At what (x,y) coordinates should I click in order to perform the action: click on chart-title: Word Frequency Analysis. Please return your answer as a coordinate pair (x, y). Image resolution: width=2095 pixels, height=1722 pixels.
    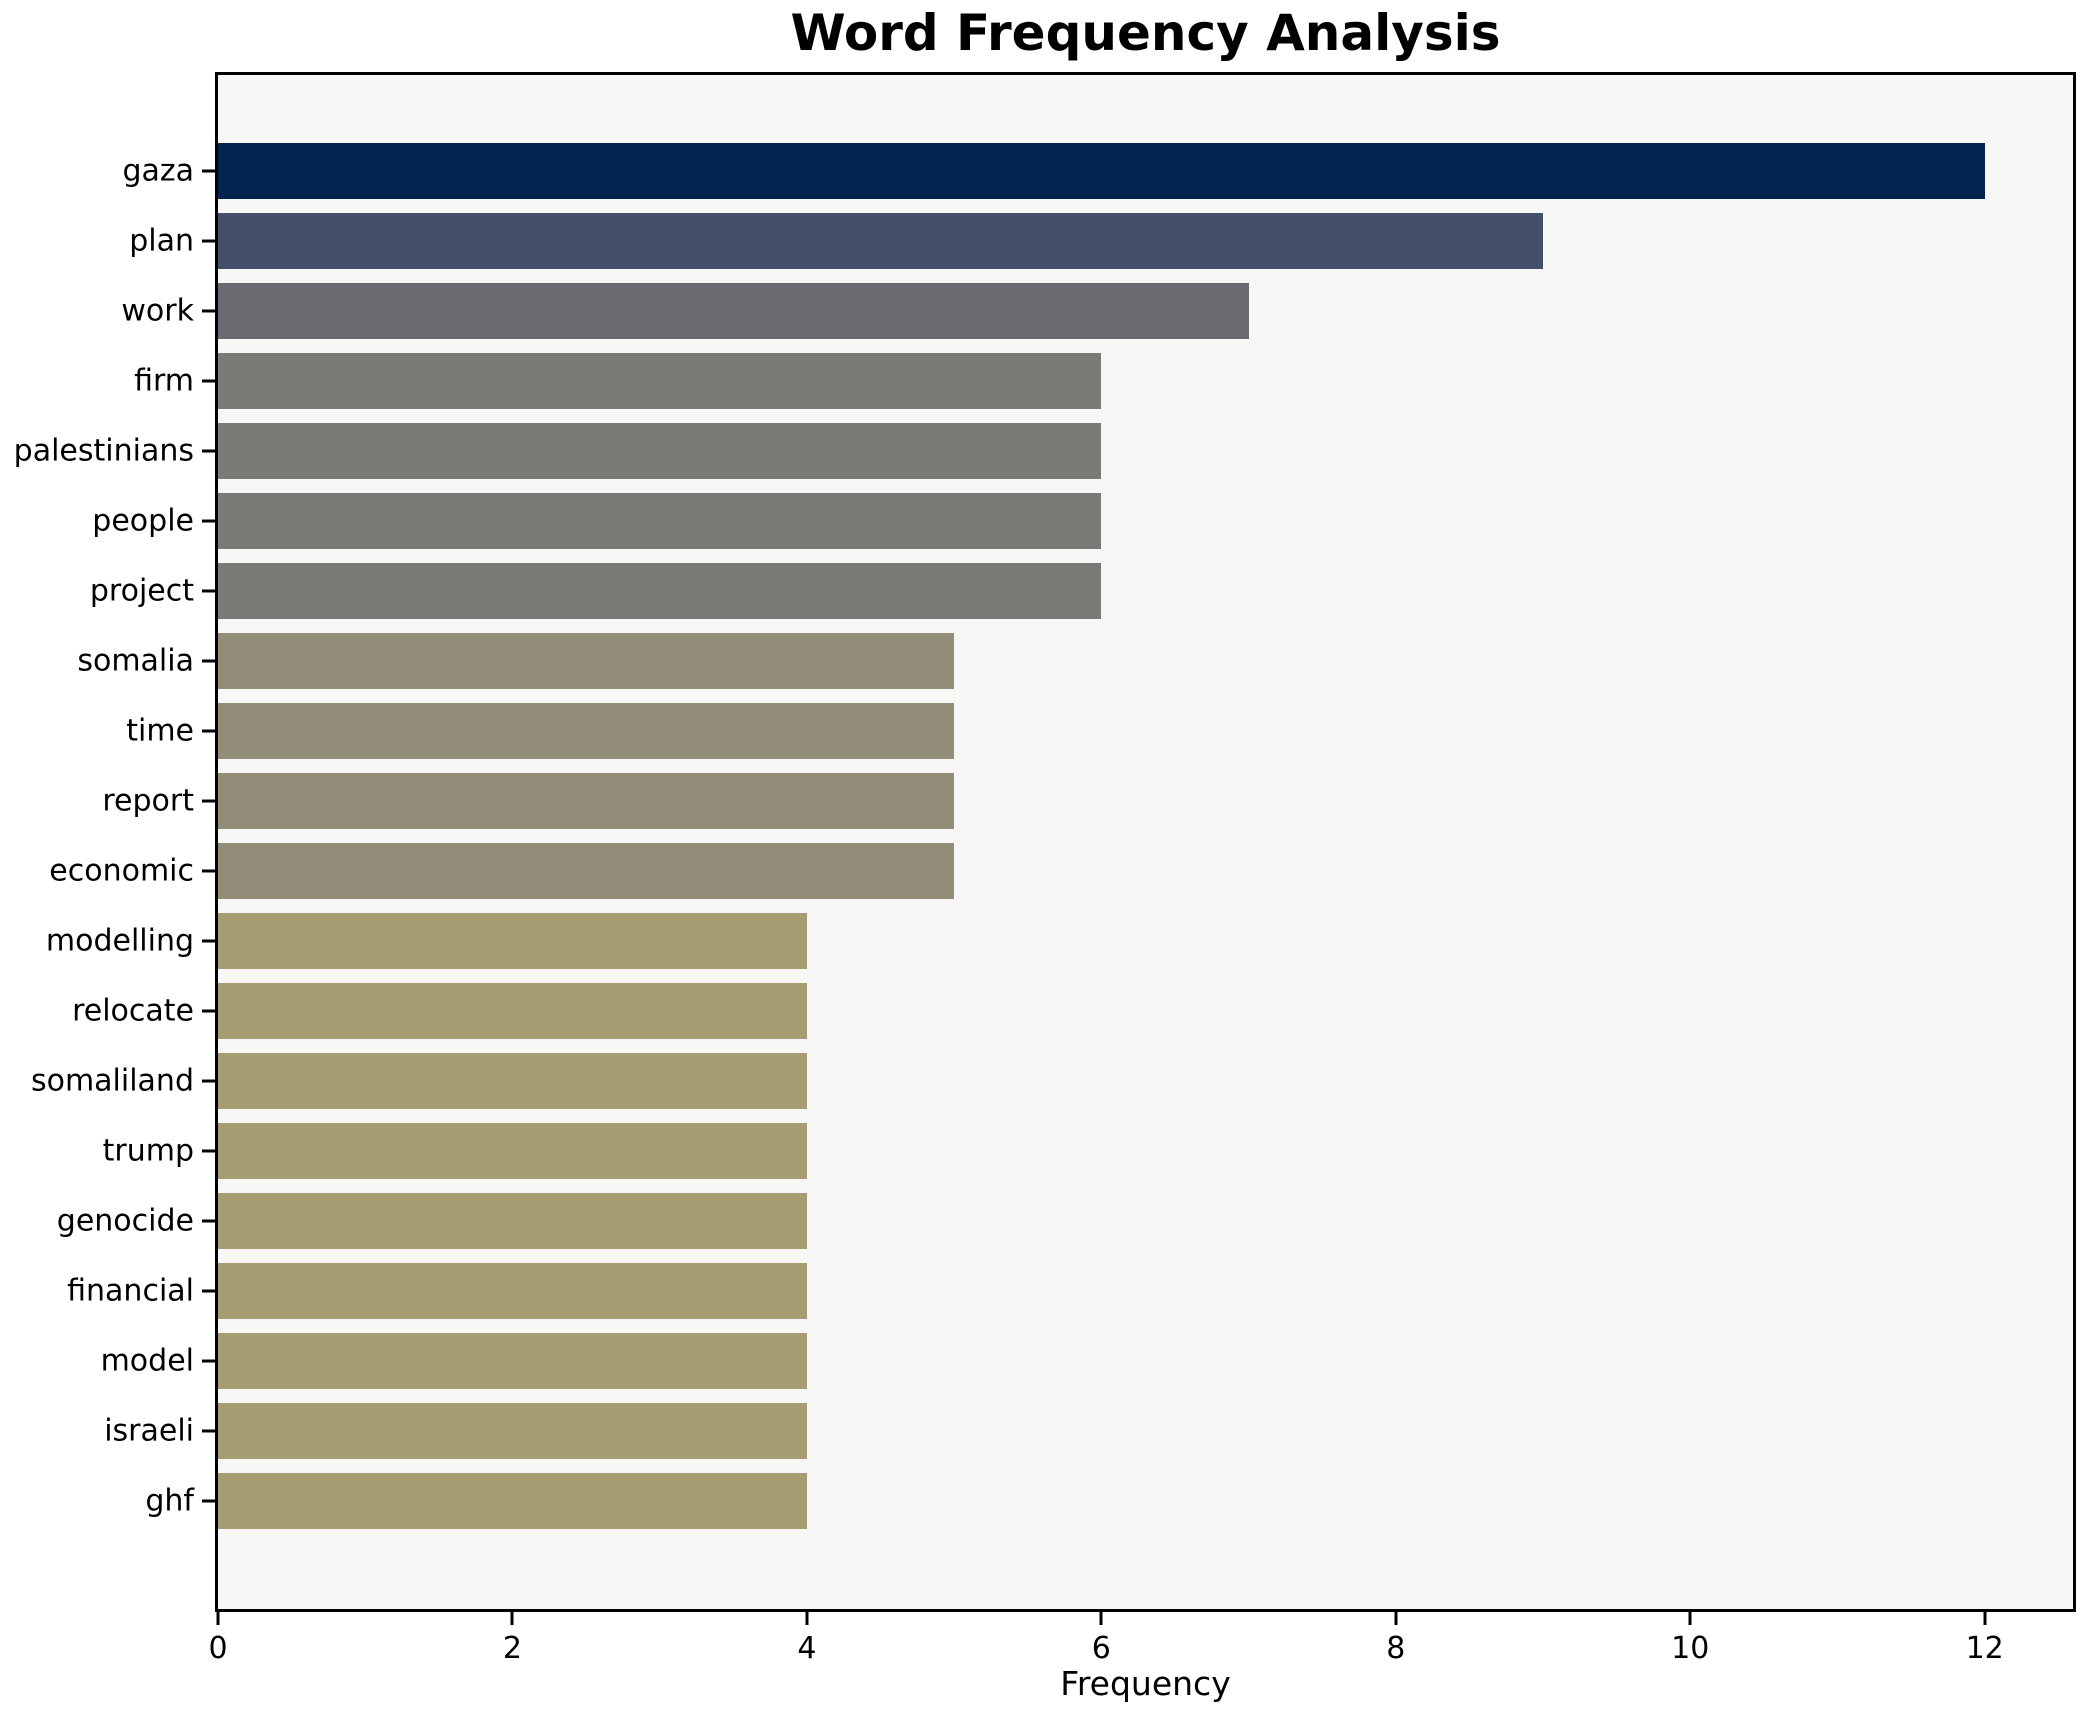
    Looking at the image, I should click on (1145, 33).